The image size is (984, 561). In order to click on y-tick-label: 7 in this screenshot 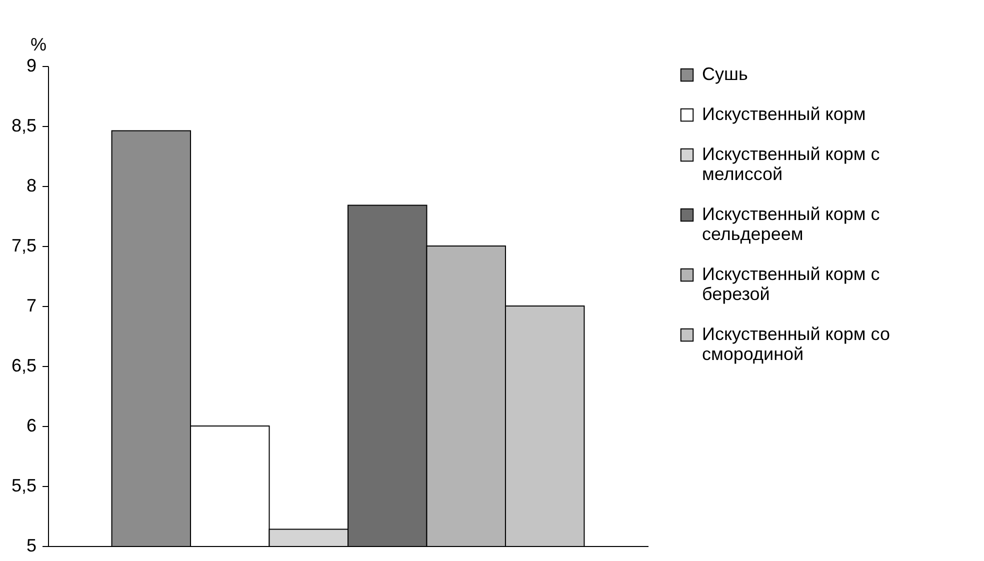, I will do `click(31, 306)`.